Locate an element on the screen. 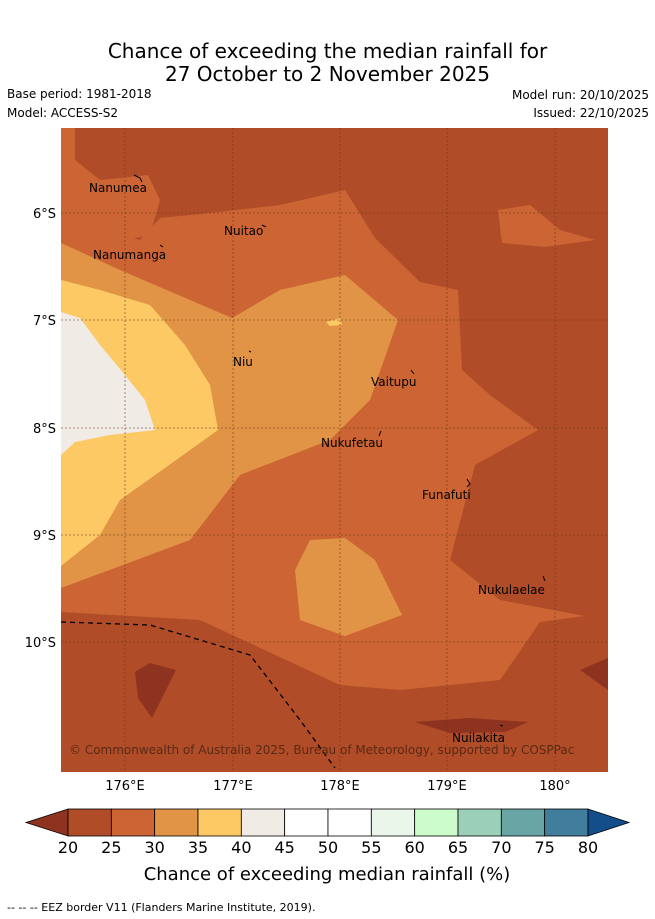 The height and width of the screenshot is (919, 655). contour-20-25-east is located at coordinates (594, 674).